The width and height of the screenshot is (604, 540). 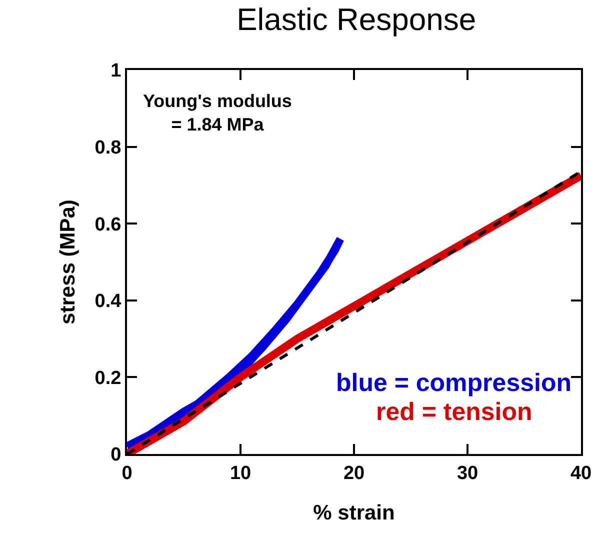 I want to click on annotation: blue = compression, so click(x=454, y=383).